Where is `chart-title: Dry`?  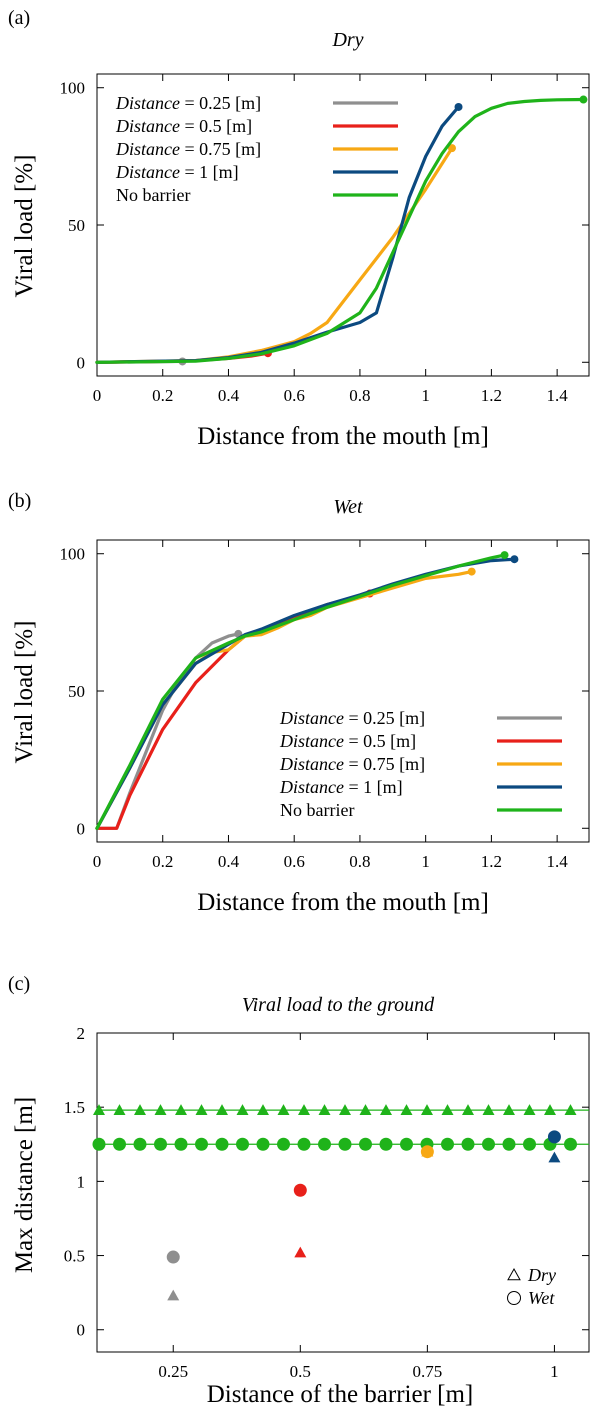 chart-title: Dry is located at coordinates (347, 40).